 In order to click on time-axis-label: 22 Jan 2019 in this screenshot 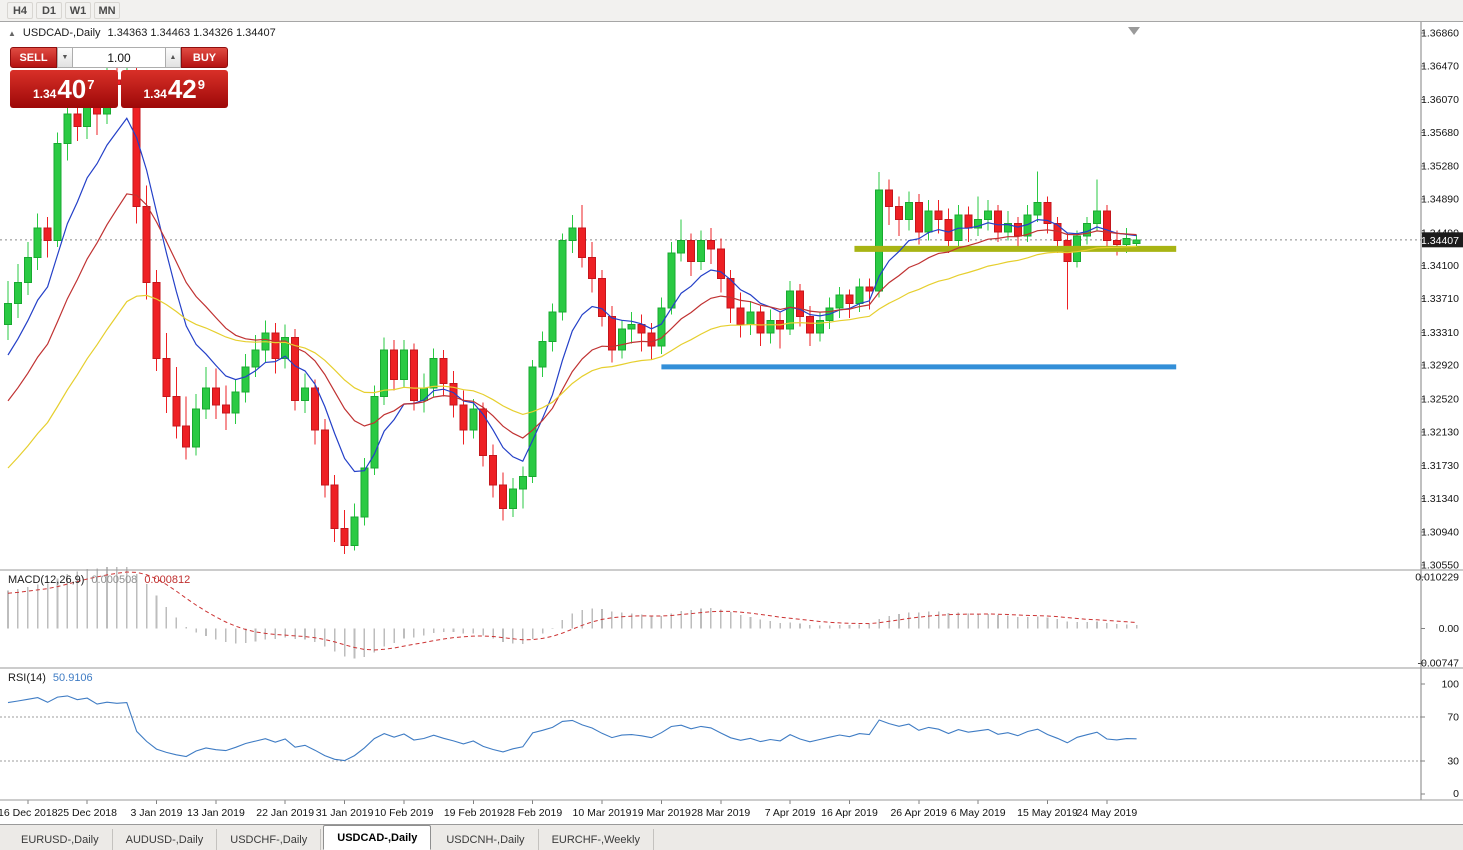, I will do `click(285, 813)`.